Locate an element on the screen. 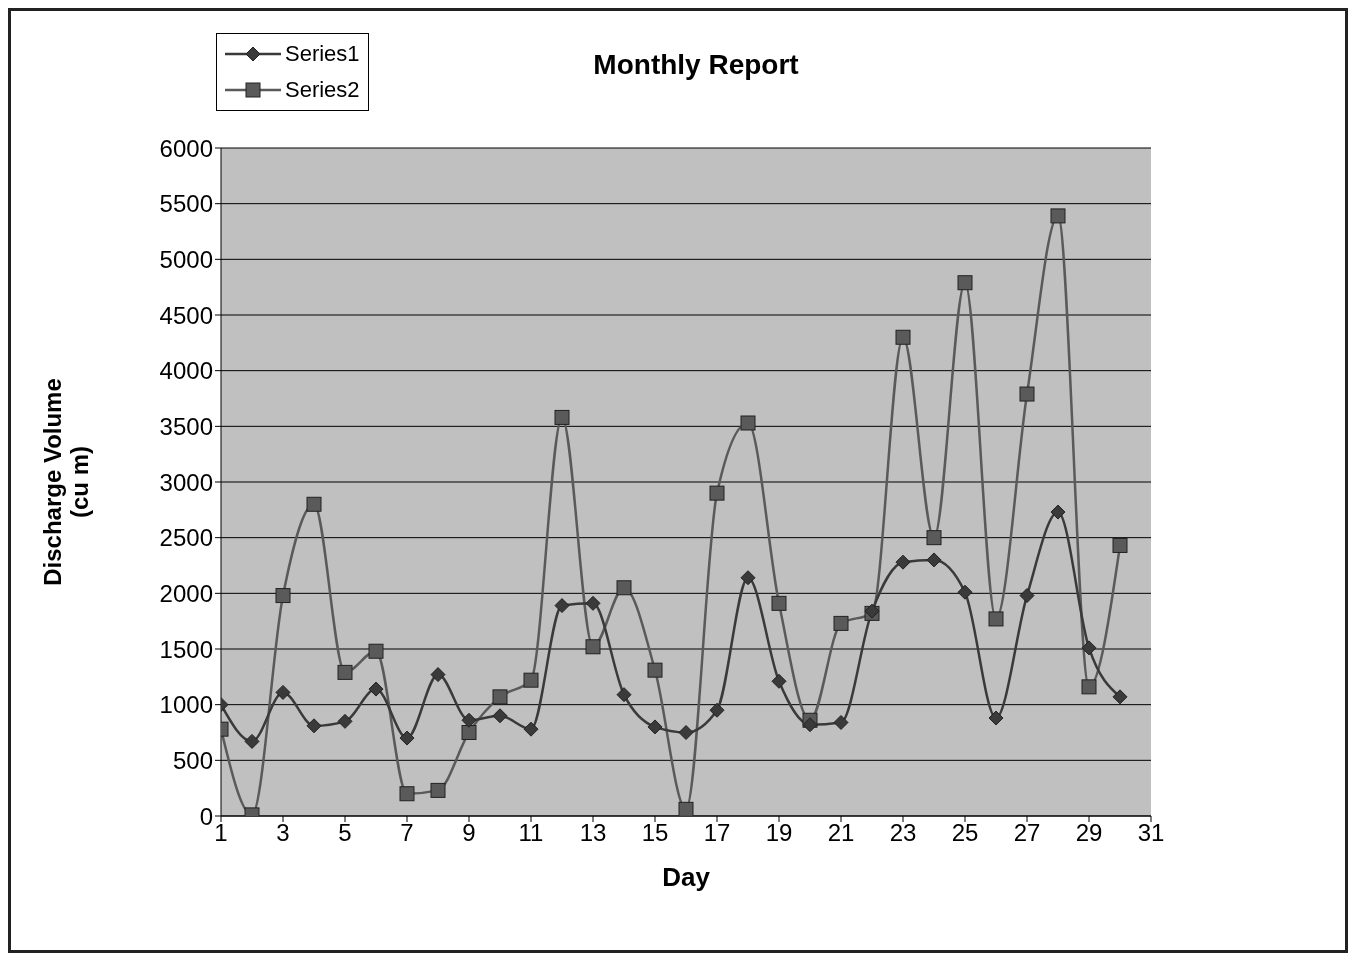 The width and height of the screenshot is (1362, 967). legend-label: Series2 is located at coordinates (322, 90).